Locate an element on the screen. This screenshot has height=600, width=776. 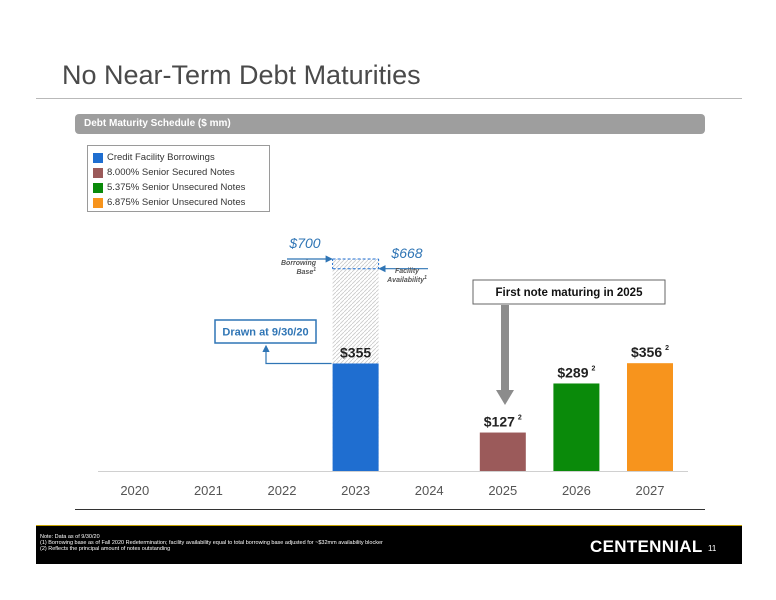
legend-swatch-senior-secured is located at coordinates (98, 172).